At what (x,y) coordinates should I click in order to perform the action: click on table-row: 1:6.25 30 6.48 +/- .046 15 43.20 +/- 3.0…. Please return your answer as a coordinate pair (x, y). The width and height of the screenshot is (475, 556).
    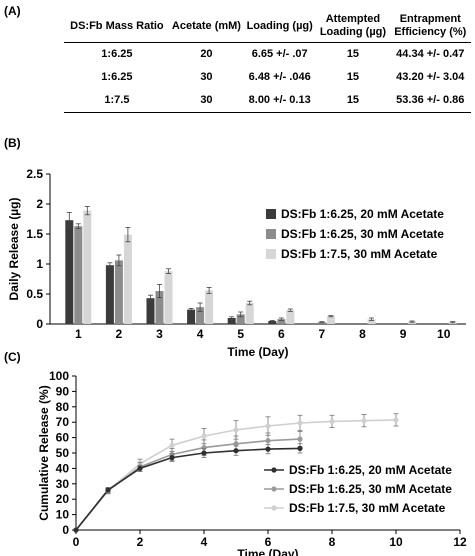
    Looking at the image, I should click on (267, 77).